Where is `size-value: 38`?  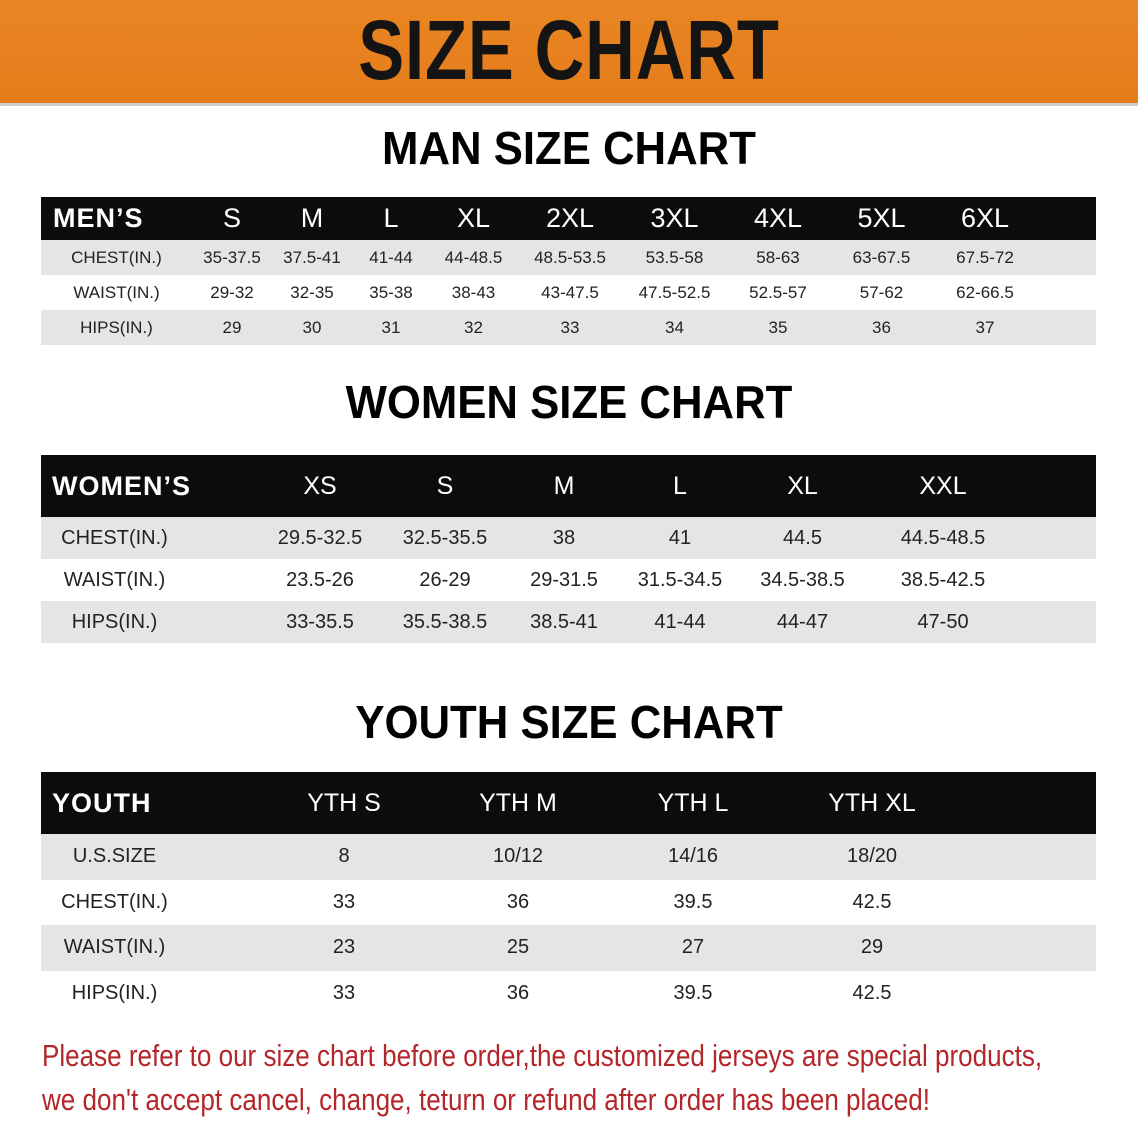 size-value: 38 is located at coordinates (564, 537).